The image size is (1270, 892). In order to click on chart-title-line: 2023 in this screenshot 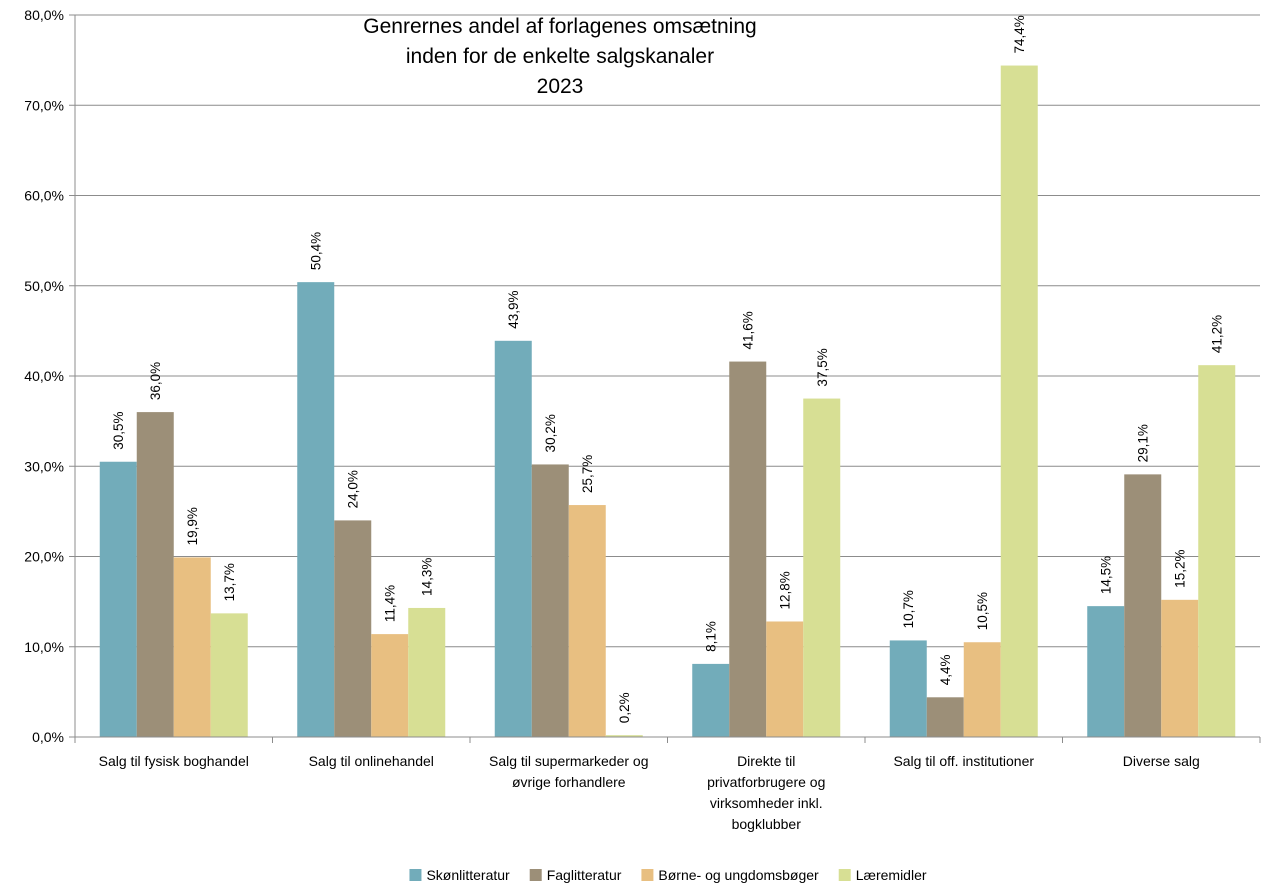, I will do `click(560, 86)`.